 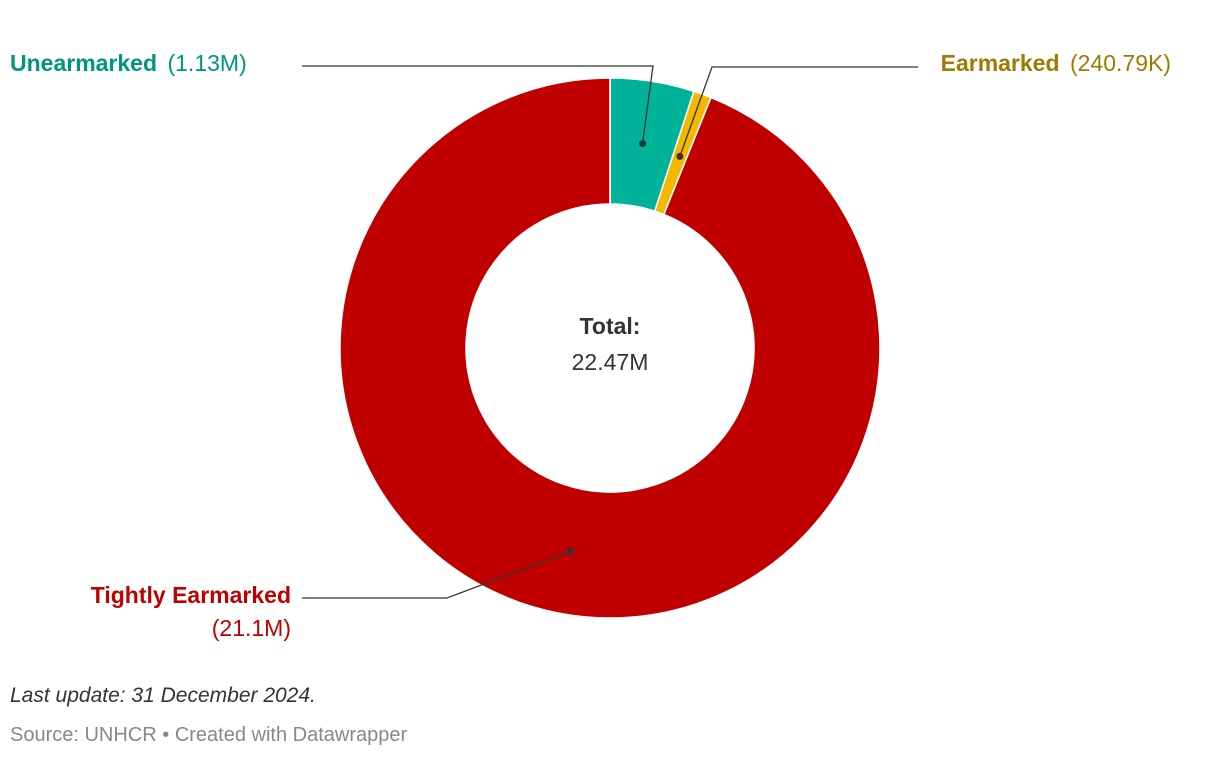 What do you see at coordinates (163, 695) in the screenshot?
I see `last-update-note: Last update: 31 December 2024.` at bounding box center [163, 695].